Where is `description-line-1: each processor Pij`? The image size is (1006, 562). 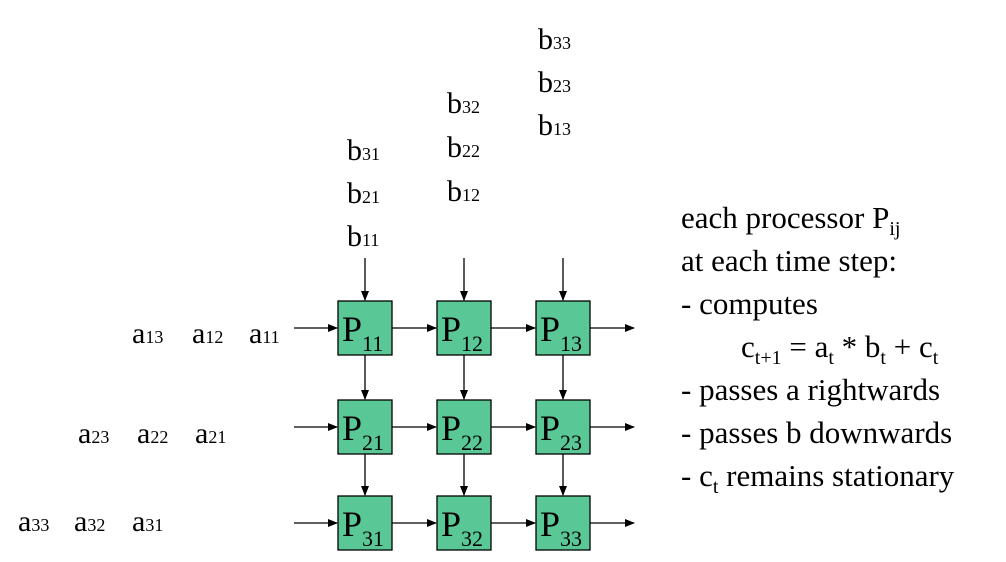
description-line-1: each processor Pij is located at coordinates (791, 220).